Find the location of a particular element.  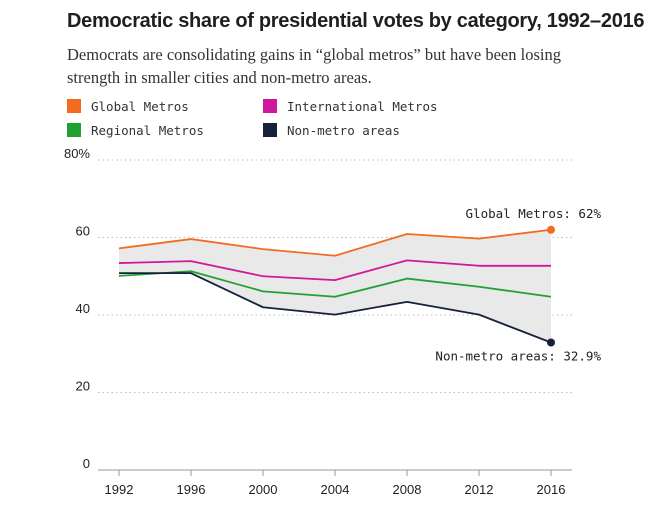

series-line-non-metro-areas is located at coordinates (335, 308).